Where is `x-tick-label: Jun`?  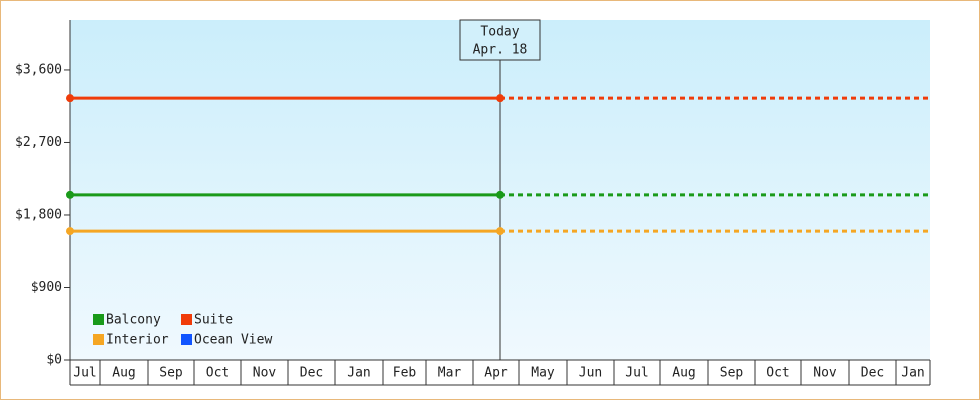
x-tick-label: Jun is located at coordinates (590, 373).